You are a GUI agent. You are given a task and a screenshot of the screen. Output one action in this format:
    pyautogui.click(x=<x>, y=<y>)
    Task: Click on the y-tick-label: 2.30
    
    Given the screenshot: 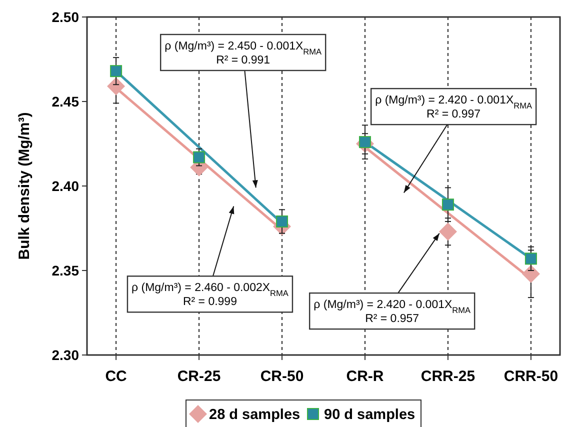 What is the action you would take?
    pyautogui.click(x=66, y=354)
    